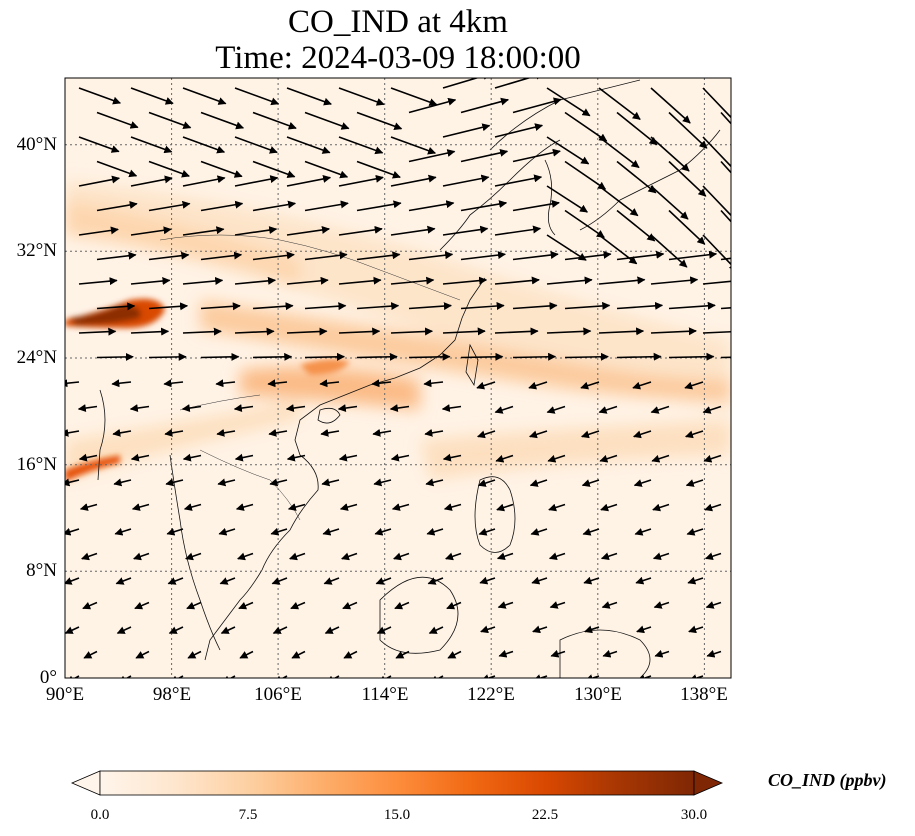 Image resolution: width=915 pixels, height=836 pixels. What do you see at coordinates (41, 570) in the screenshot?
I see `lat-tick-8n: 8°N` at bounding box center [41, 570].